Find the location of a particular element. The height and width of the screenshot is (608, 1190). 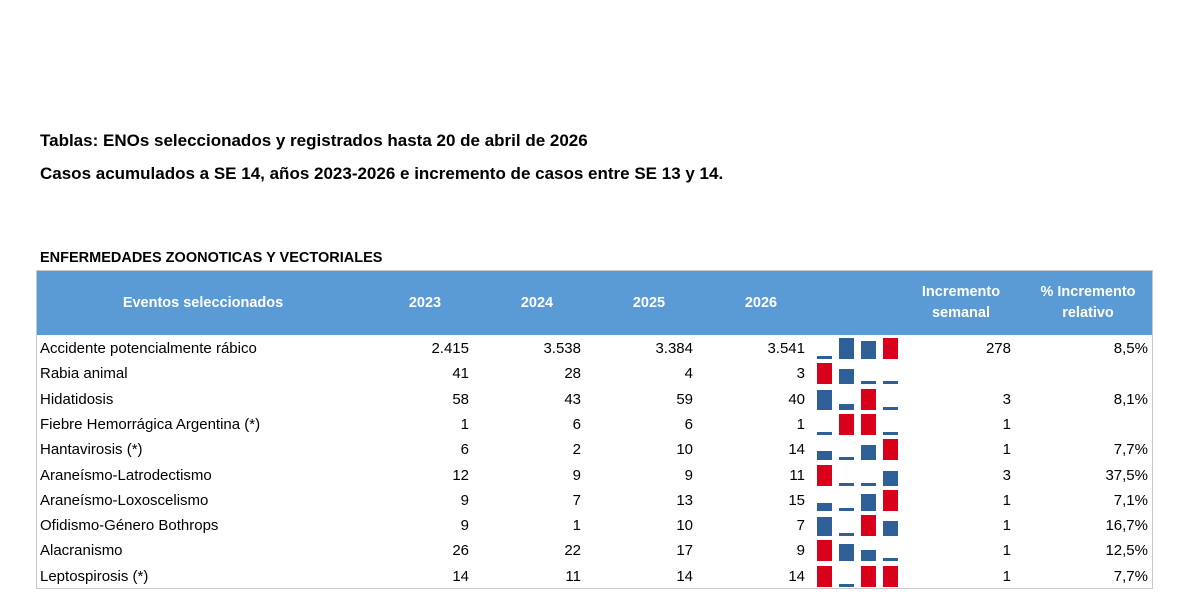

cell-2023: 26 is located at coordinates (460, 551).